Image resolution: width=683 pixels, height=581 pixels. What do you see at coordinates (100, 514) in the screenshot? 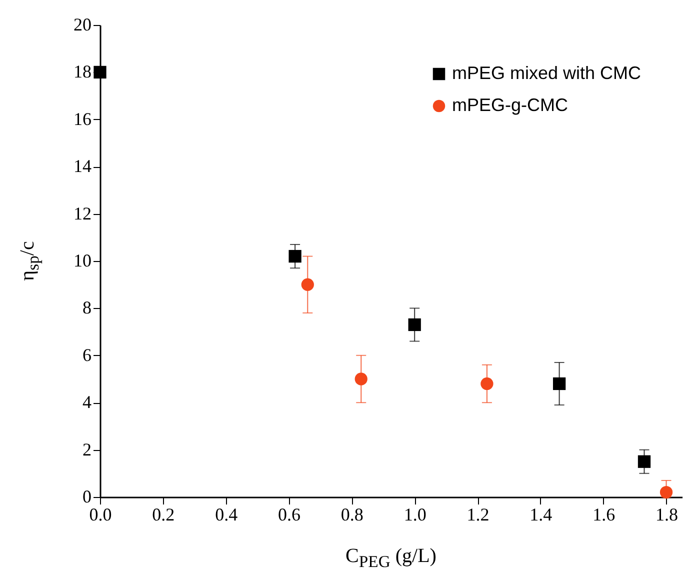
I see `x-tick-label: 0.0` at bounding box center [100, 514].